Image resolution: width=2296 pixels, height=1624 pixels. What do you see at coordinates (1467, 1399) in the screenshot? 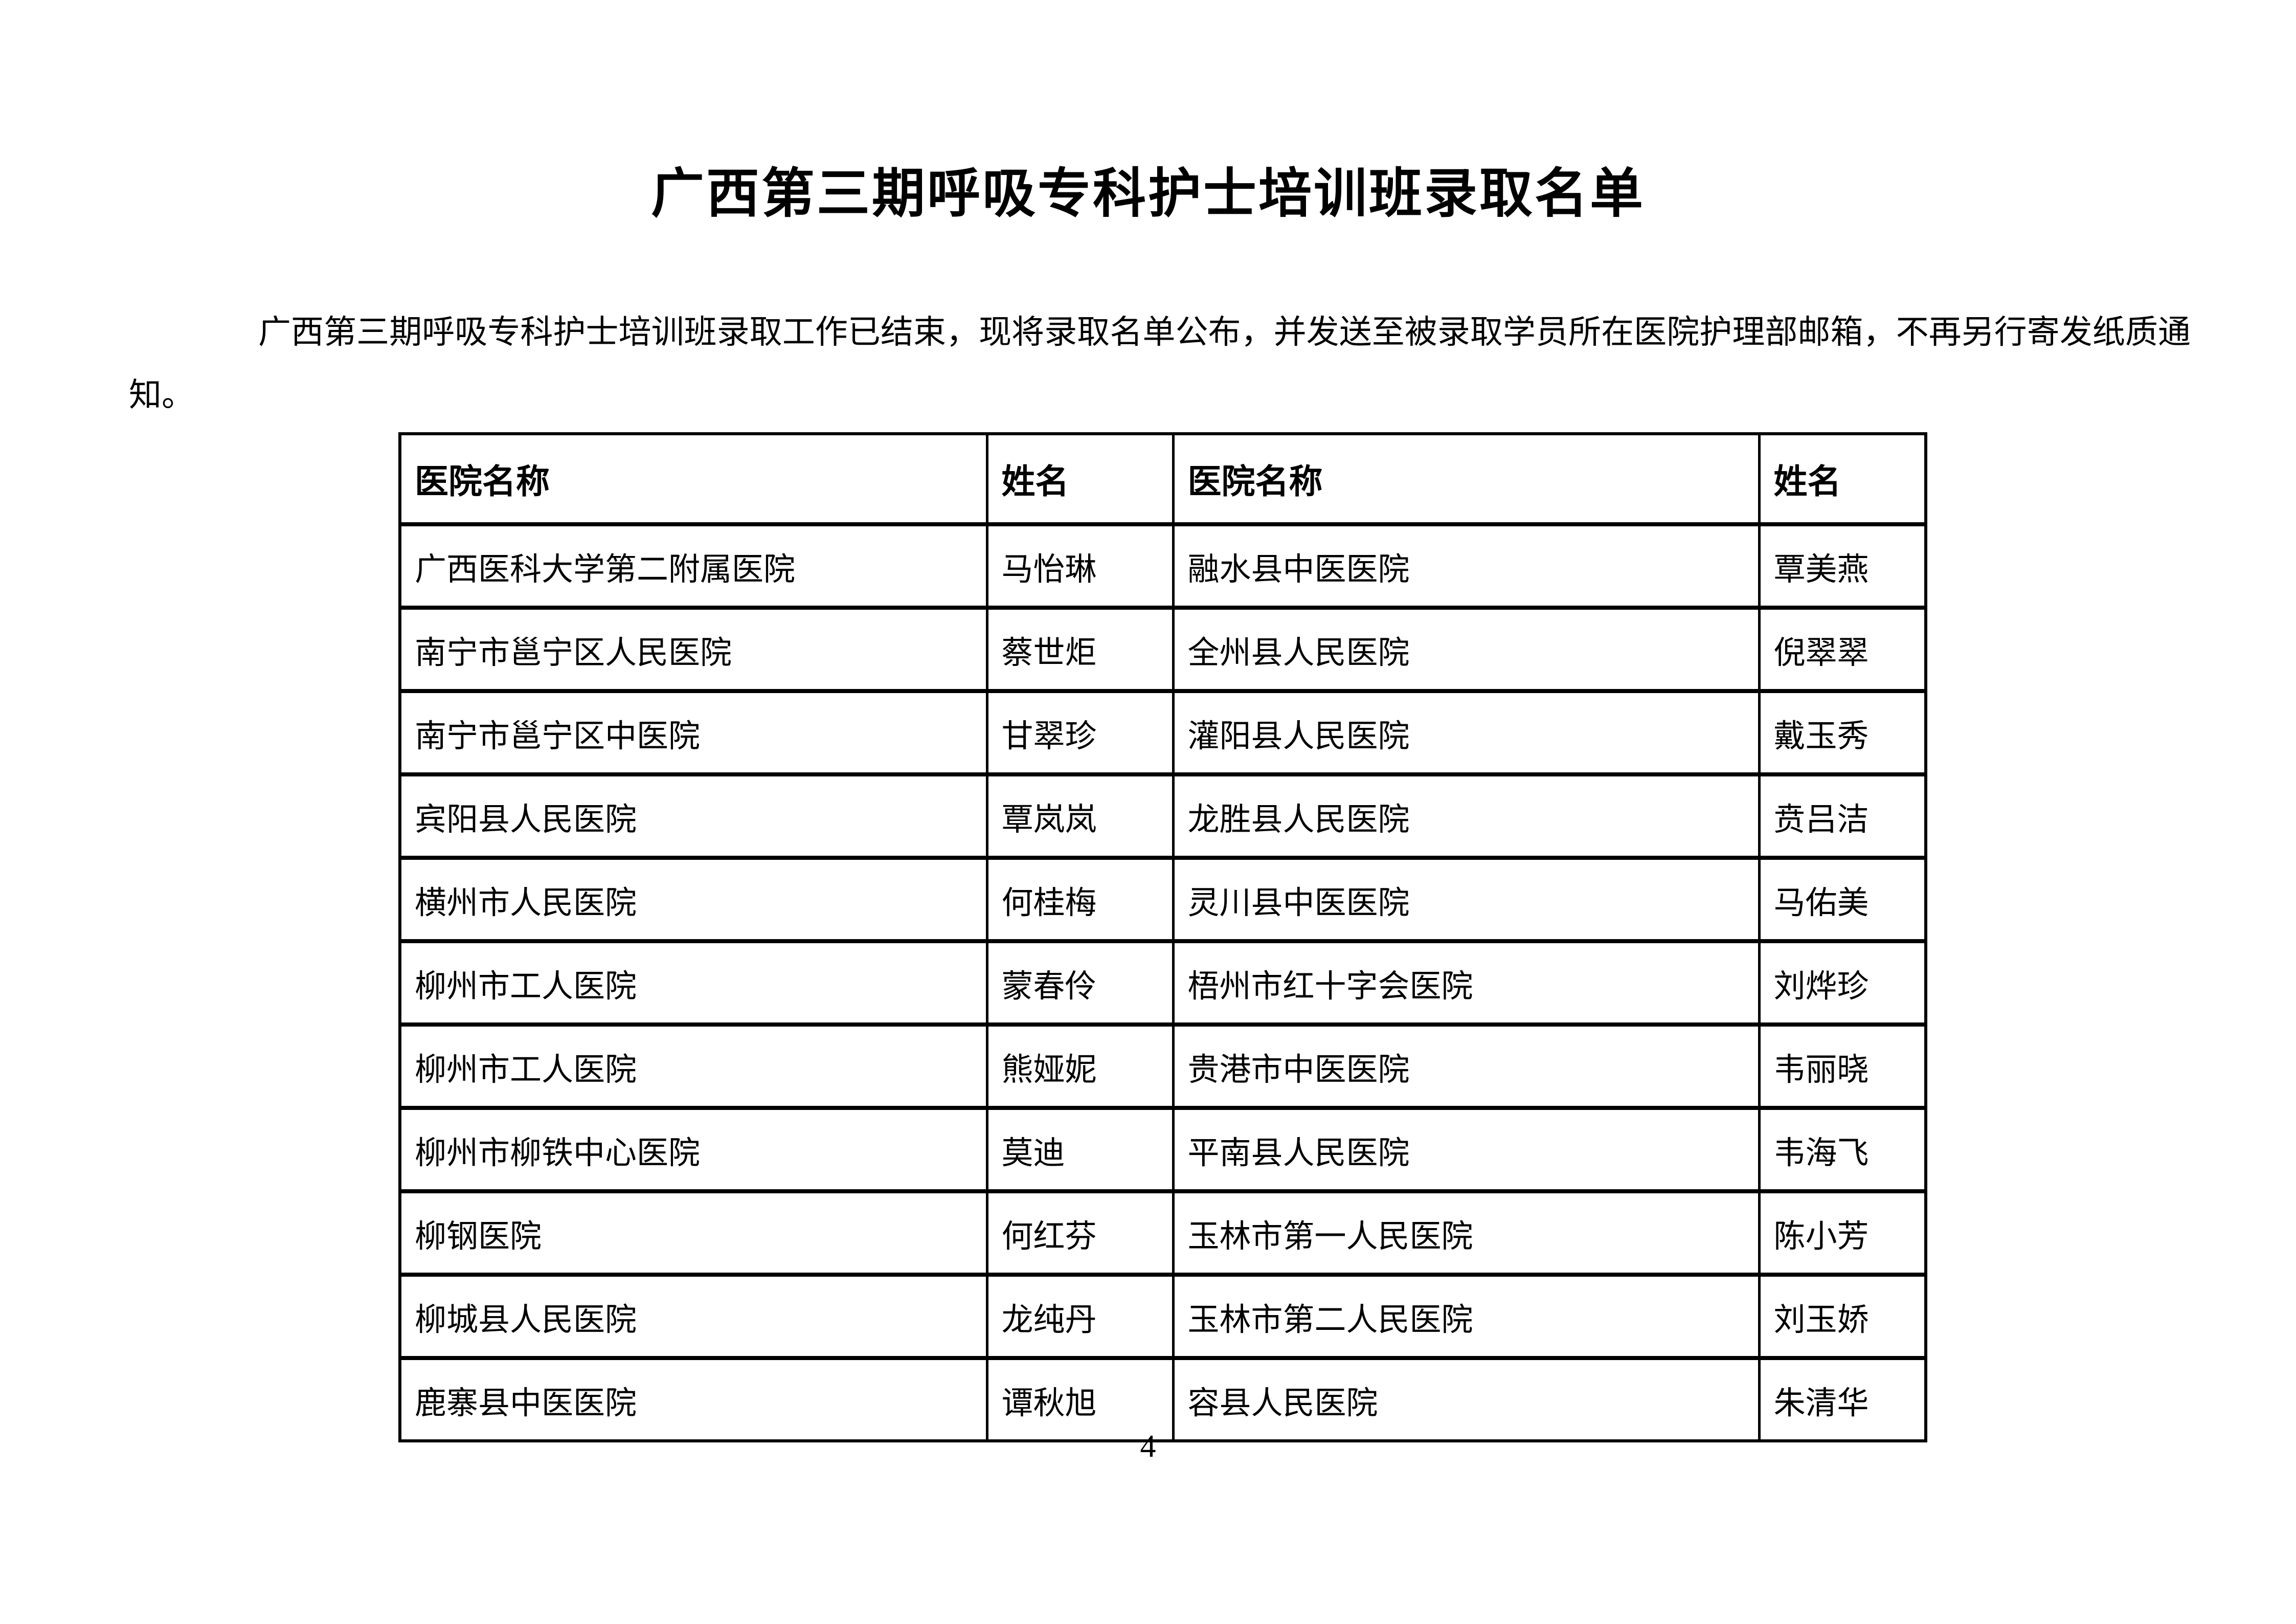
I see `hospital-cell: 容县人民医院` at bounding box center [1467, 1399].